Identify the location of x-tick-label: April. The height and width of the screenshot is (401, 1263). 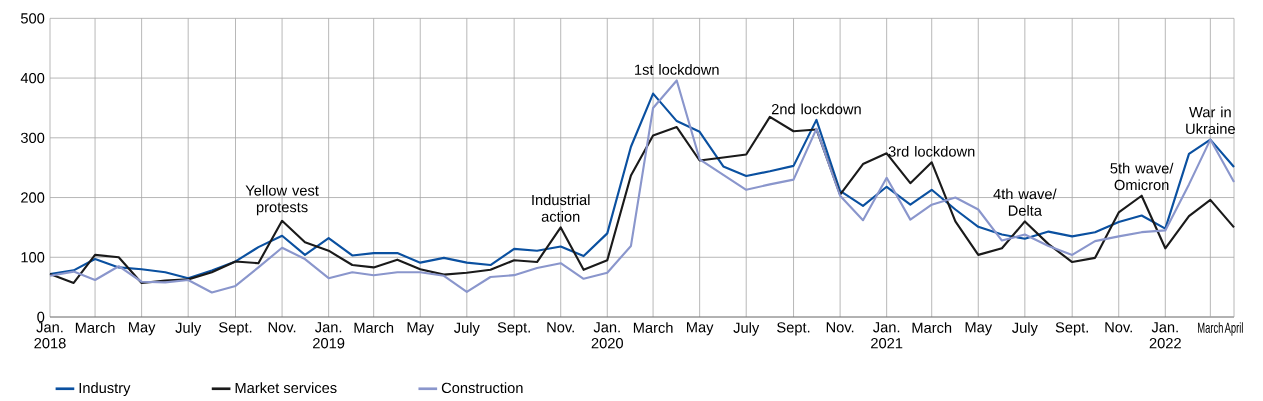
(1233, 329).